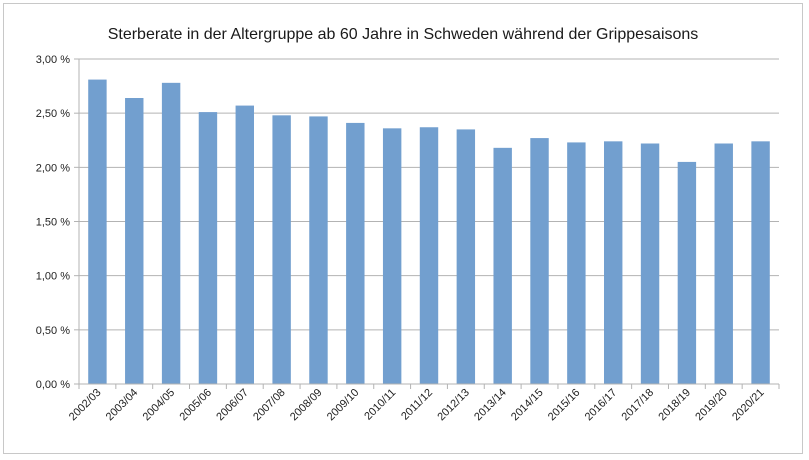 This screenshot has height=460, width=809. I want to click on x-tick-label: 2007/08, so click(269, 405).